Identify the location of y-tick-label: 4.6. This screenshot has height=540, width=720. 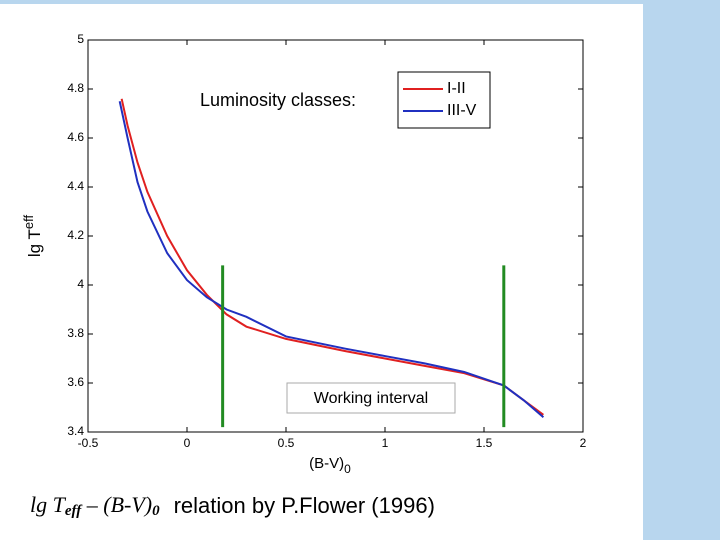
(75, 137).